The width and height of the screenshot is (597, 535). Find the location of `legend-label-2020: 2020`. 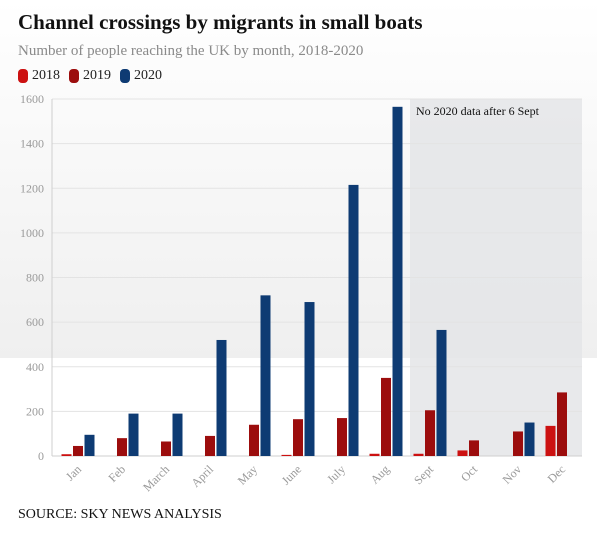

legend-label-2020: 2020 is located at coordinates (148, 75).